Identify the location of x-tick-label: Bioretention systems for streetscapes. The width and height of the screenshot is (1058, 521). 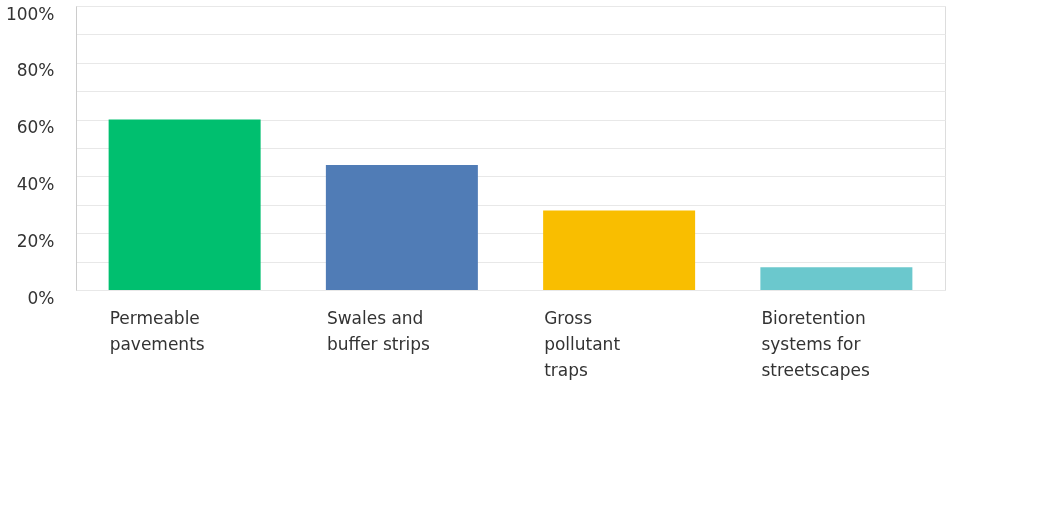
(815, 343).